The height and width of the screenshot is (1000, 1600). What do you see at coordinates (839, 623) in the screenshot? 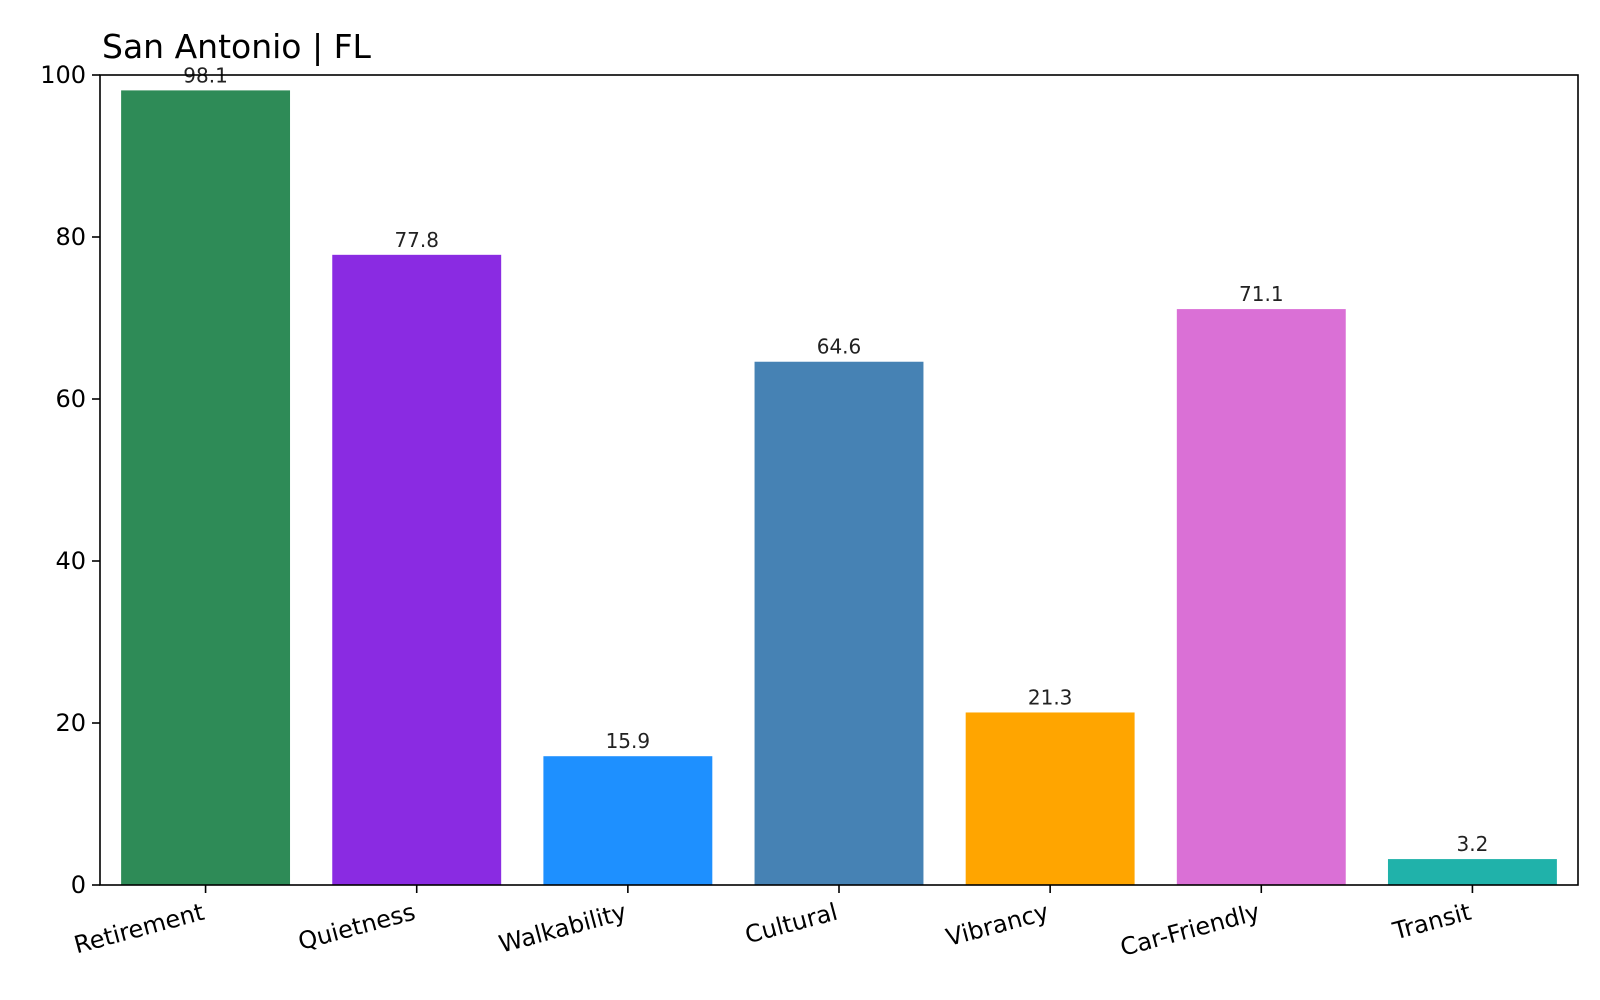
I see `bar-cultural` at bounding box center [839, 623].